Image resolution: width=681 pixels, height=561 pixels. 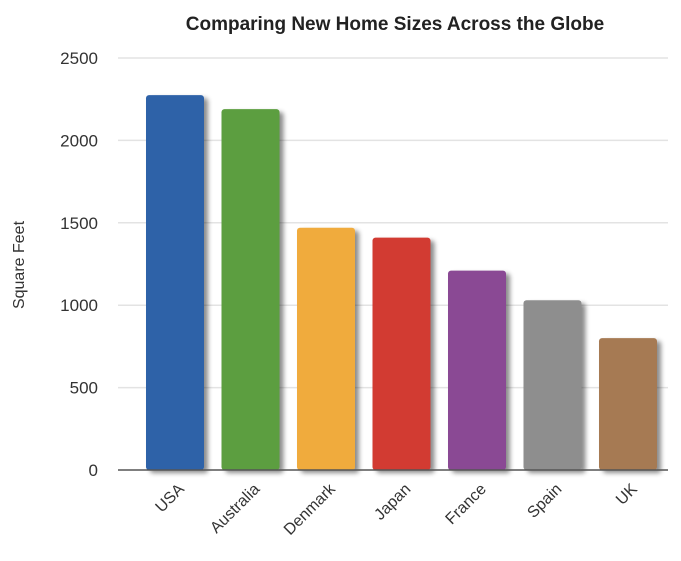 What do you see at coordinates (310, 509) in the screenshot?
I see `x-tick-label: Denmark` at bounding box center [310, 509].